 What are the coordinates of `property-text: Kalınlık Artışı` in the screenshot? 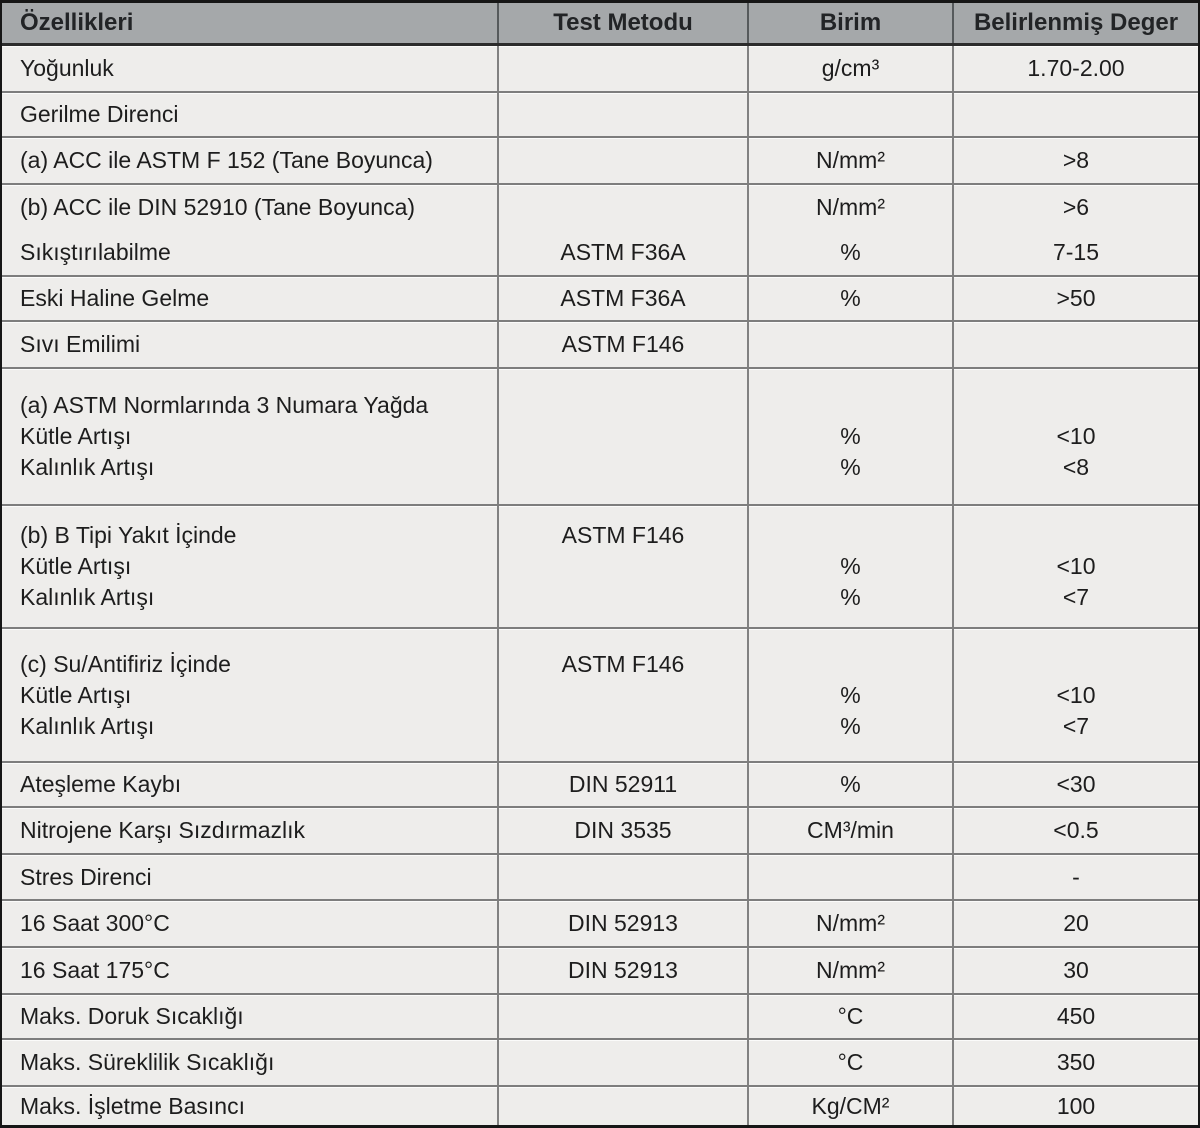 It's located at (87, 467).